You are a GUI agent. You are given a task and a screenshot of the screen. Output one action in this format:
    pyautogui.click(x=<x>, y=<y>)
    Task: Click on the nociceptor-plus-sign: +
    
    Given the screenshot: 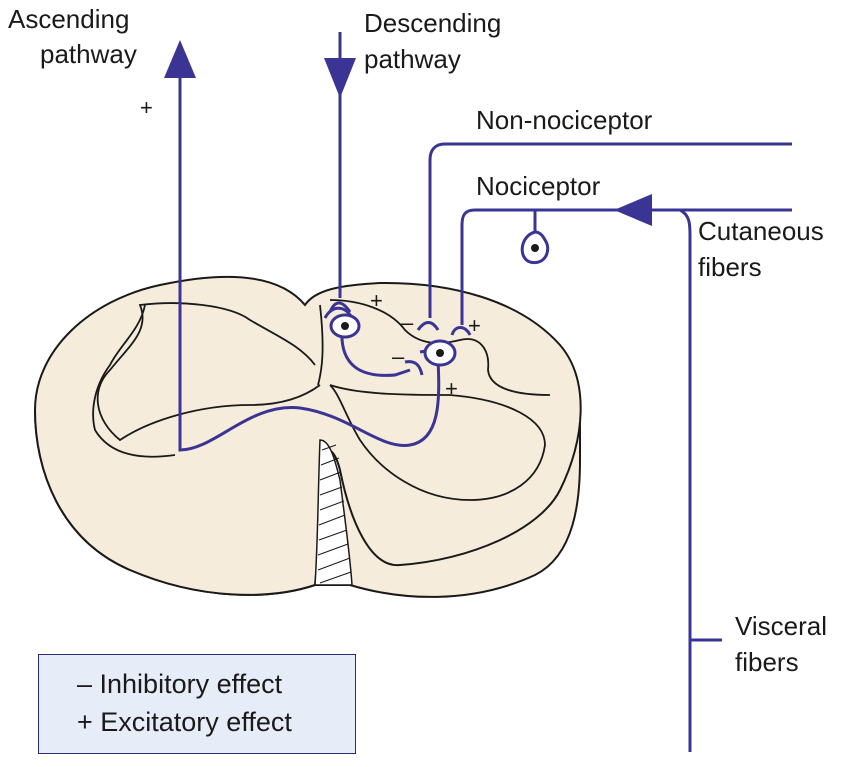 What is the action you would take?
    pyautogui.click(x=474, y=325)
    